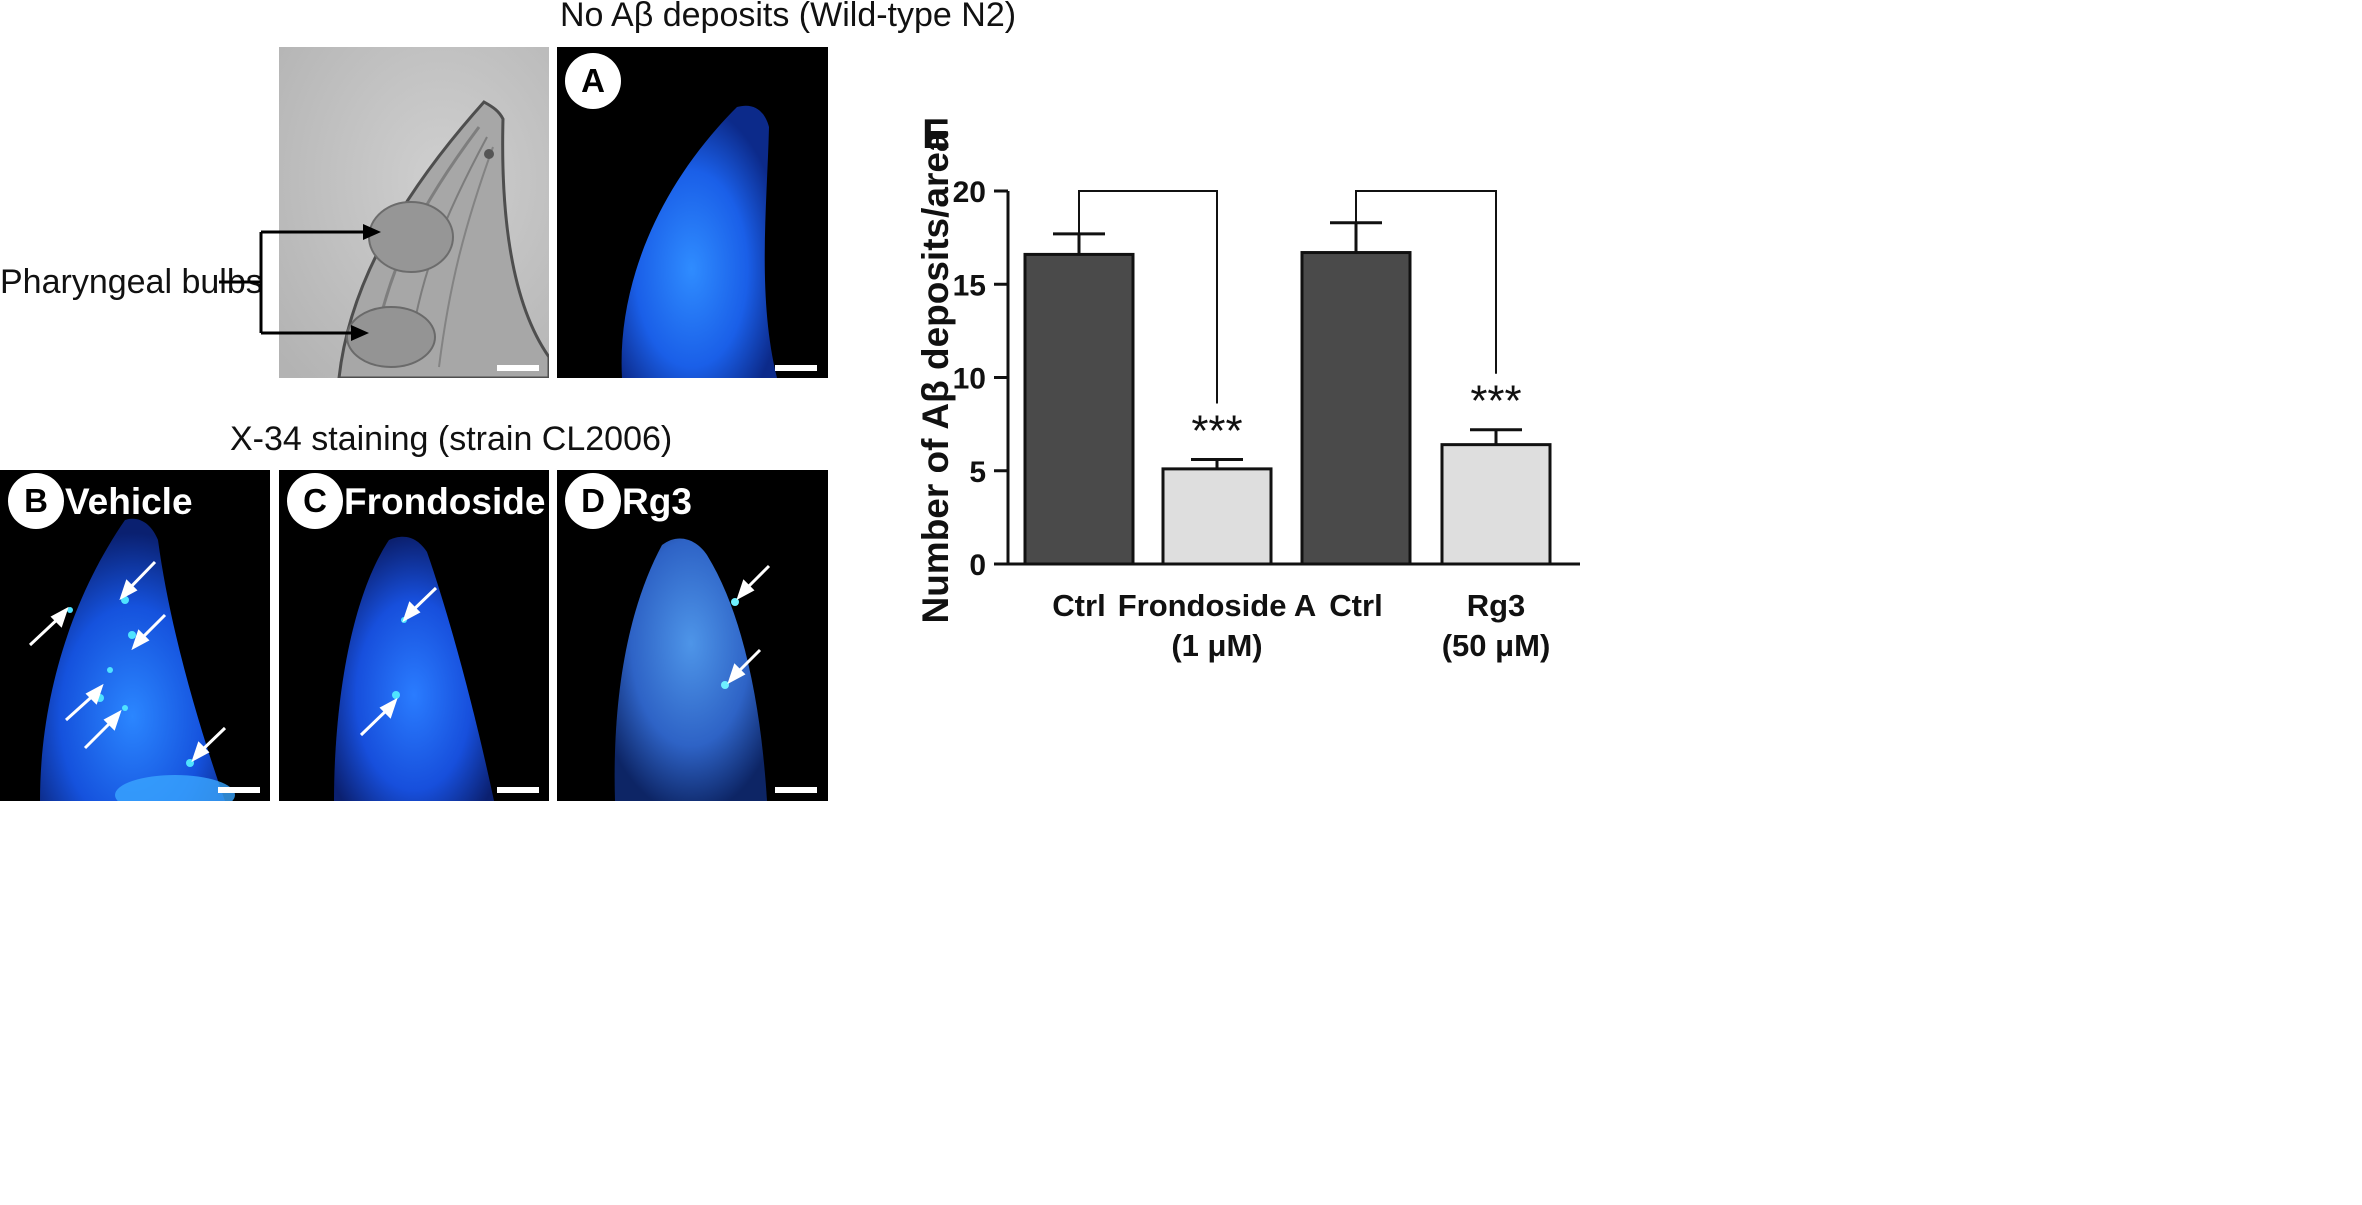 The width and height of the screenshot is (2362, 1205). Describe the element at coordinates (788, 17) in the screenshot. I see `top-section-title: No Aβ deposits (Wild-type N2)` at that location.